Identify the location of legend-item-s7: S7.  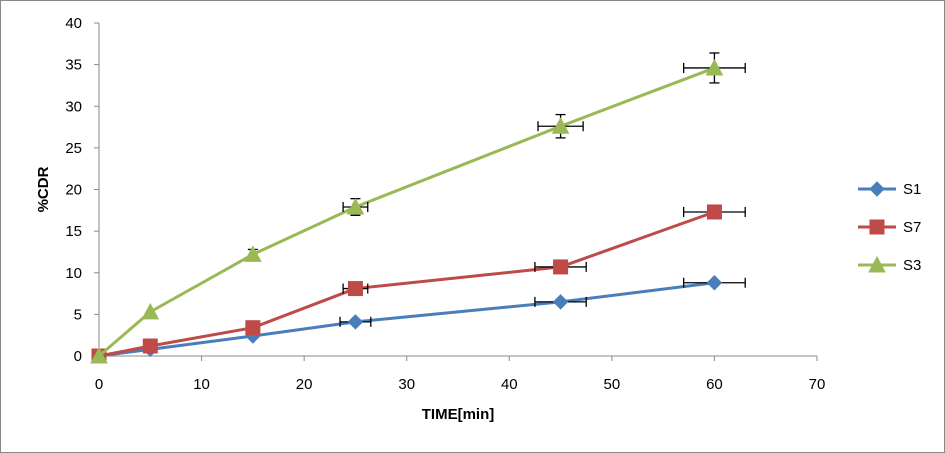
(889, 227).